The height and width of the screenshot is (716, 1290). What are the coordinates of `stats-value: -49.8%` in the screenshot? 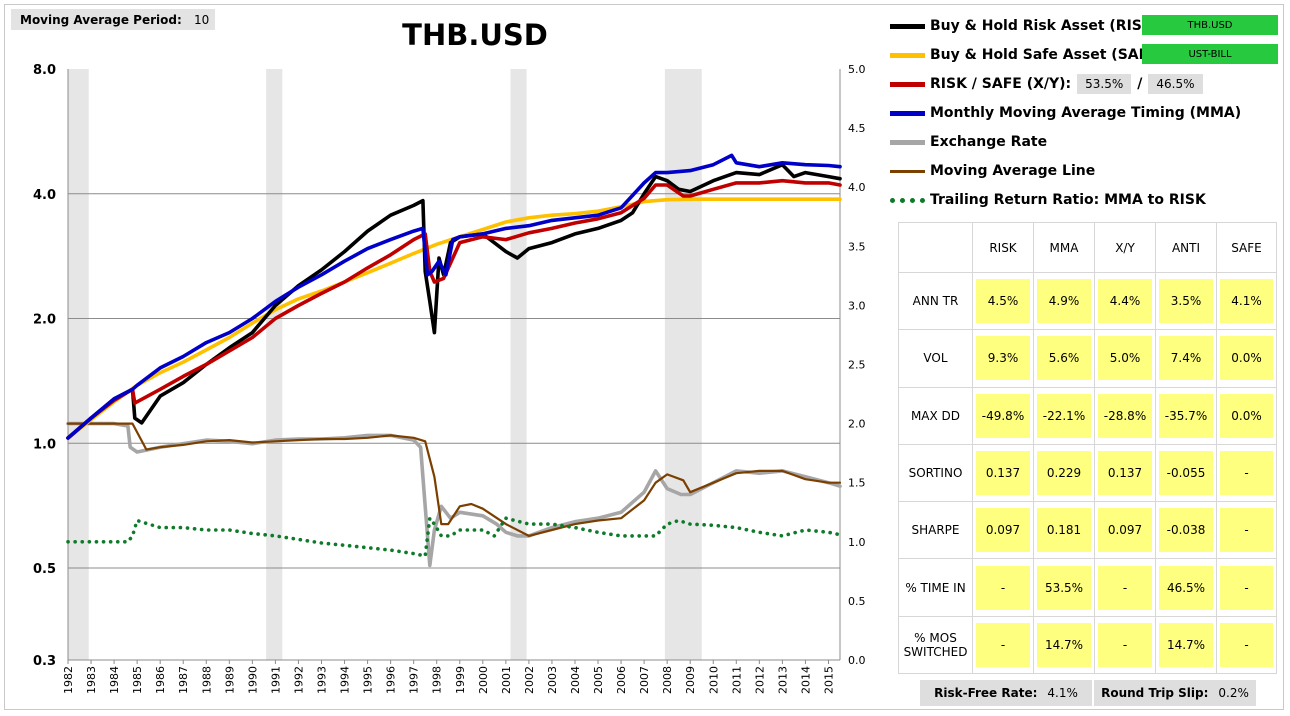 It's located at (1003, 415).